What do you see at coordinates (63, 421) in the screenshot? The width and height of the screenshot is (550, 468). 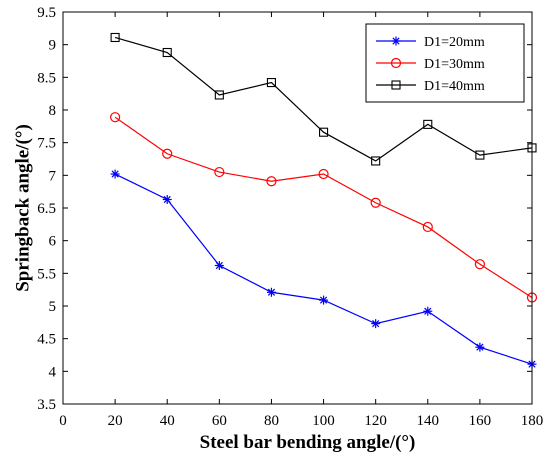 I see `x-tick-label: 0` at bounding box center [63, 421].